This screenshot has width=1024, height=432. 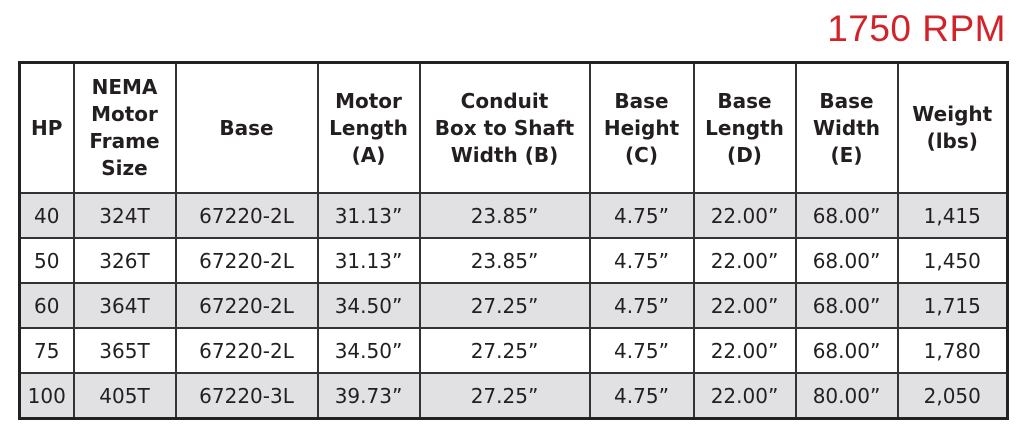 I want to click on table-cell: 326T, so click(x=124, y=260).